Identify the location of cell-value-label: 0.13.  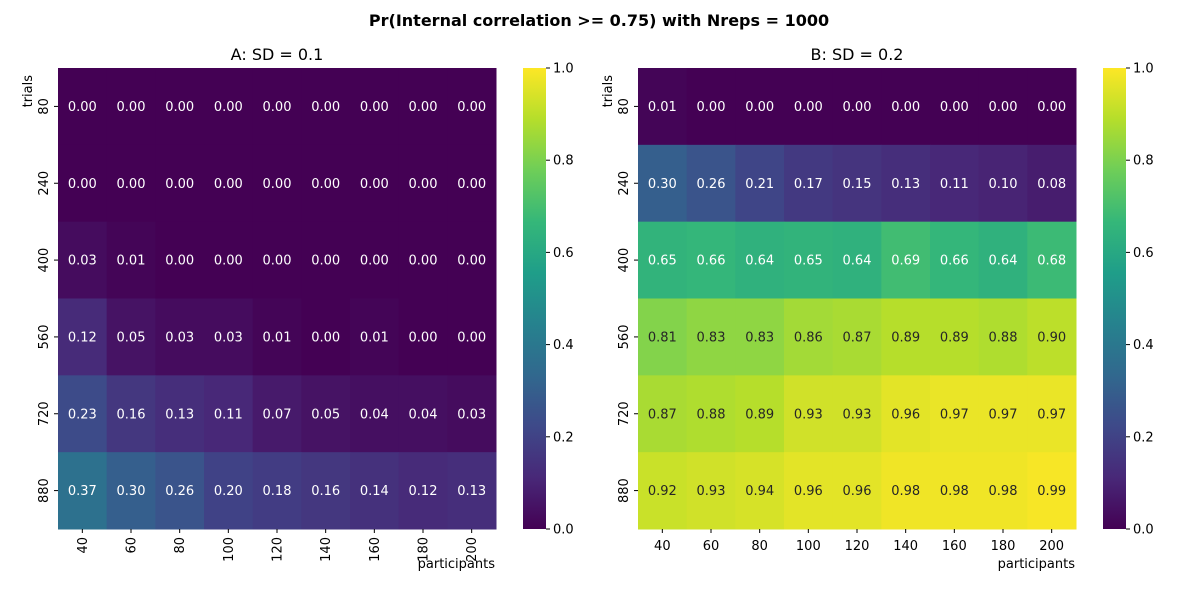
(471, 491).